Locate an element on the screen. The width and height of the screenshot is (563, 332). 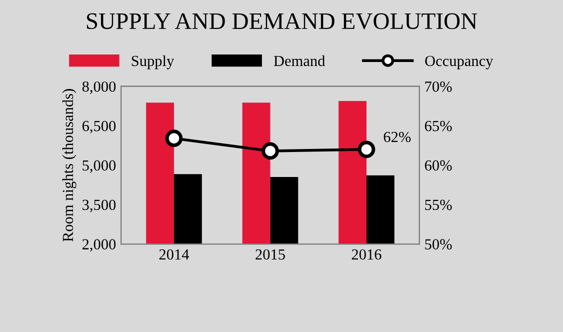
y-tick-label: 5,000 is located at coordinates (99, 166).